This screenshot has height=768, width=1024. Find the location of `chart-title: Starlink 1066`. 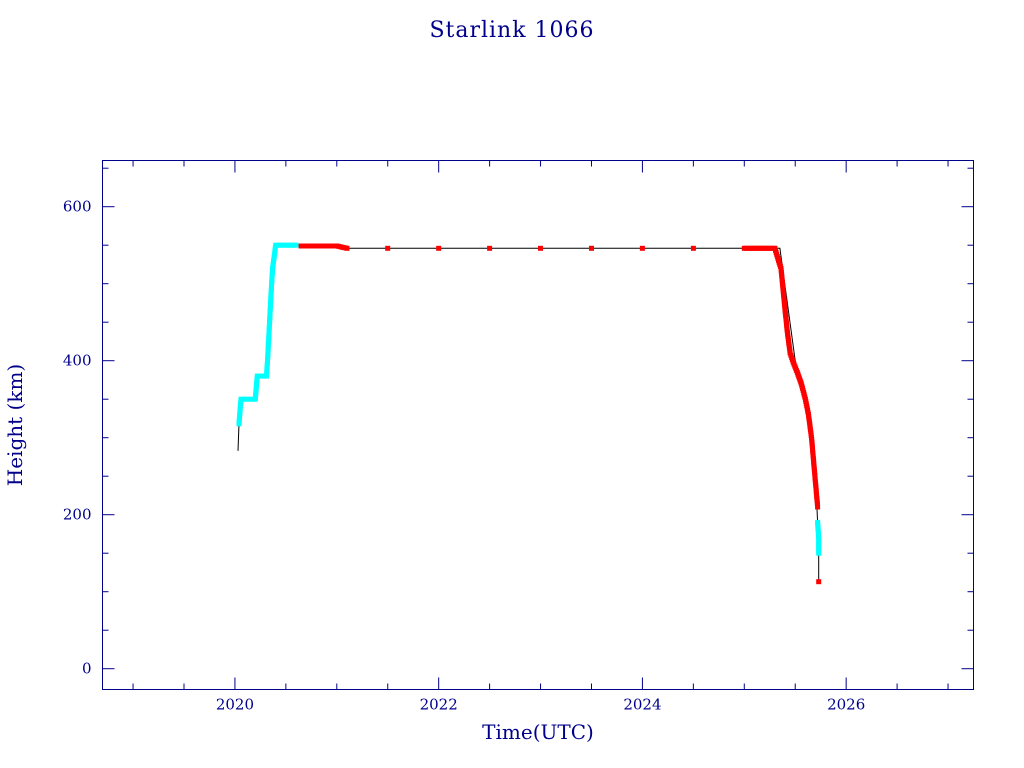

chart-title: Starlink 1066 is located at coordinates (511, 30).